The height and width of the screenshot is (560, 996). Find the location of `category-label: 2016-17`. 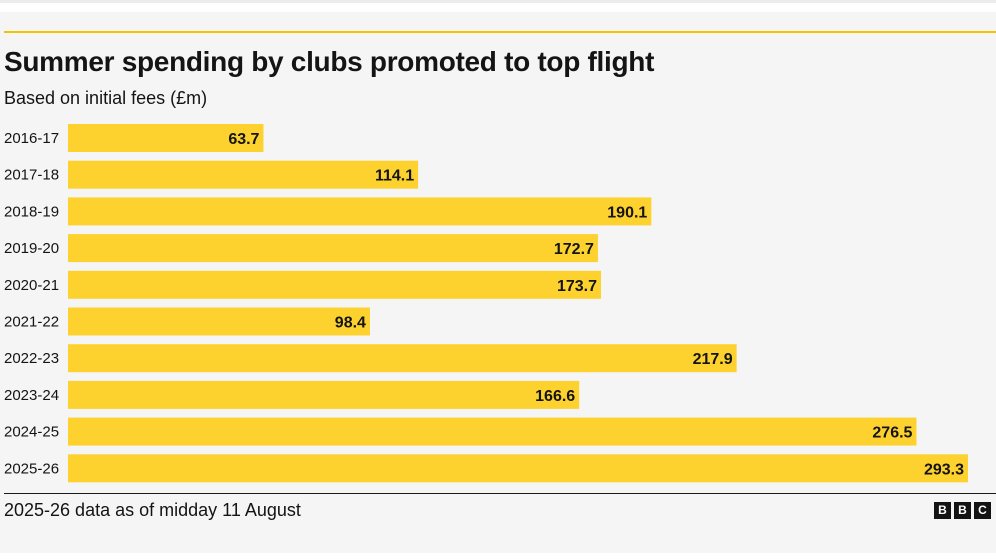

category-label: 2016-17 is located at coordinates (31, 138).